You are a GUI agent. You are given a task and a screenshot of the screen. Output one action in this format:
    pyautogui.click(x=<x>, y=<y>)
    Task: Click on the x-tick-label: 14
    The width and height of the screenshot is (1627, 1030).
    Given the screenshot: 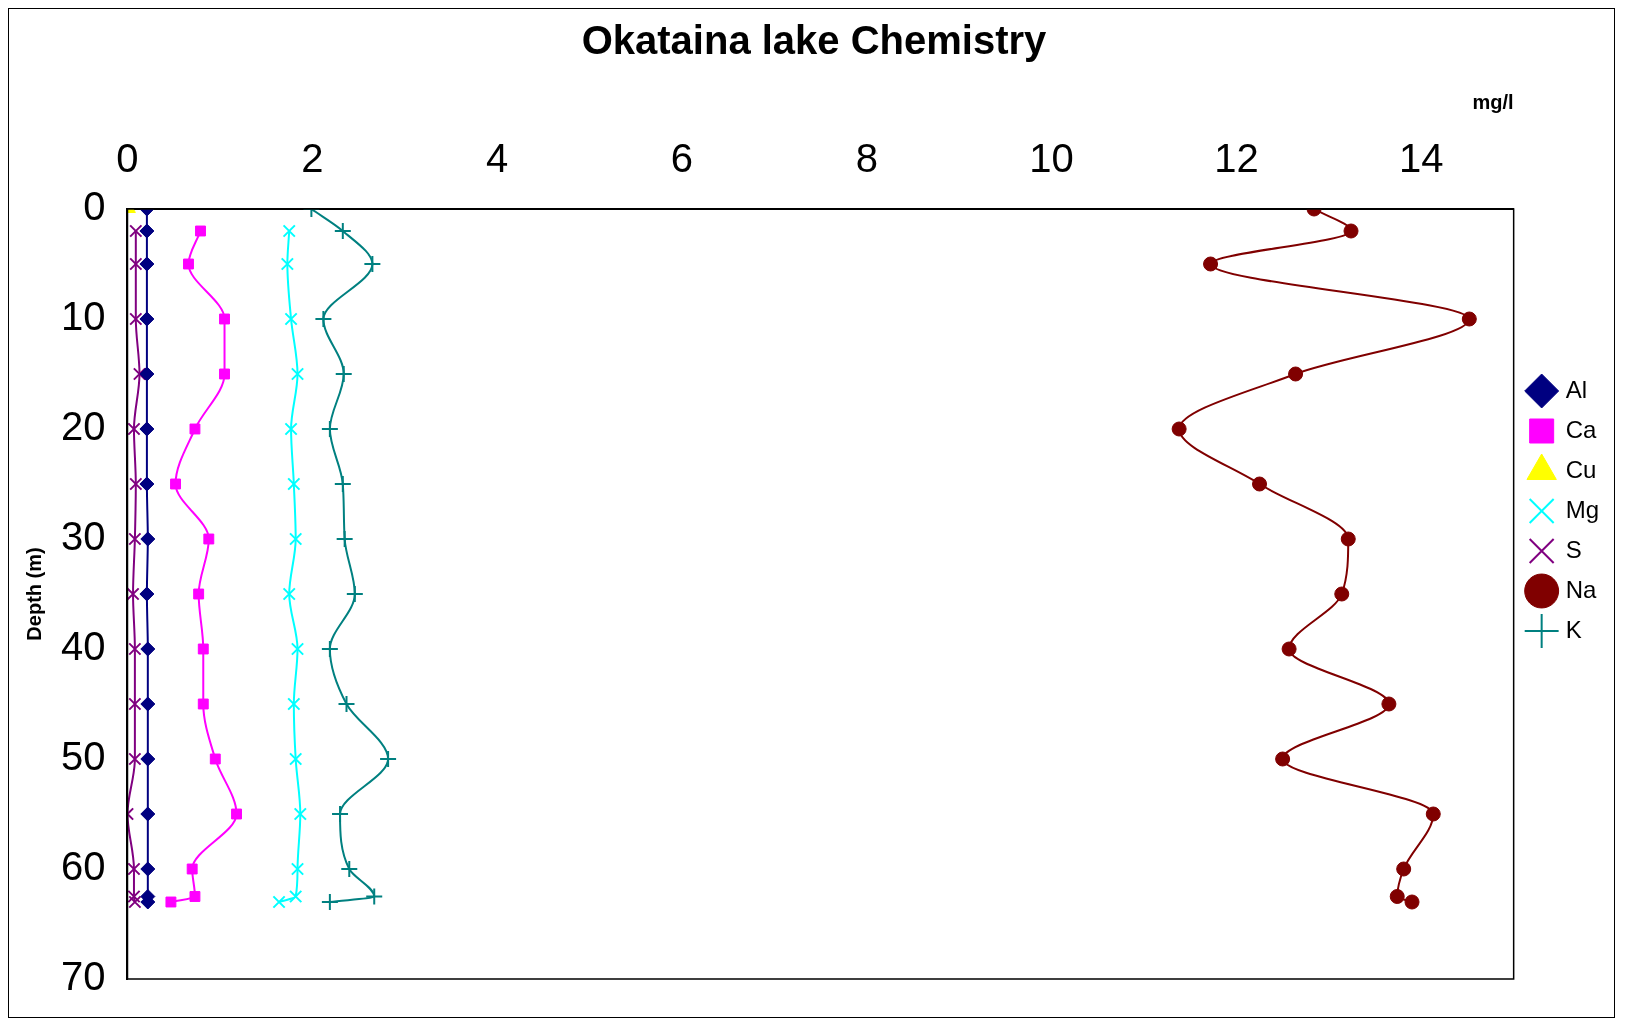 What is the action you would take?
    pyautogui.click(x=1421, y=158)
    